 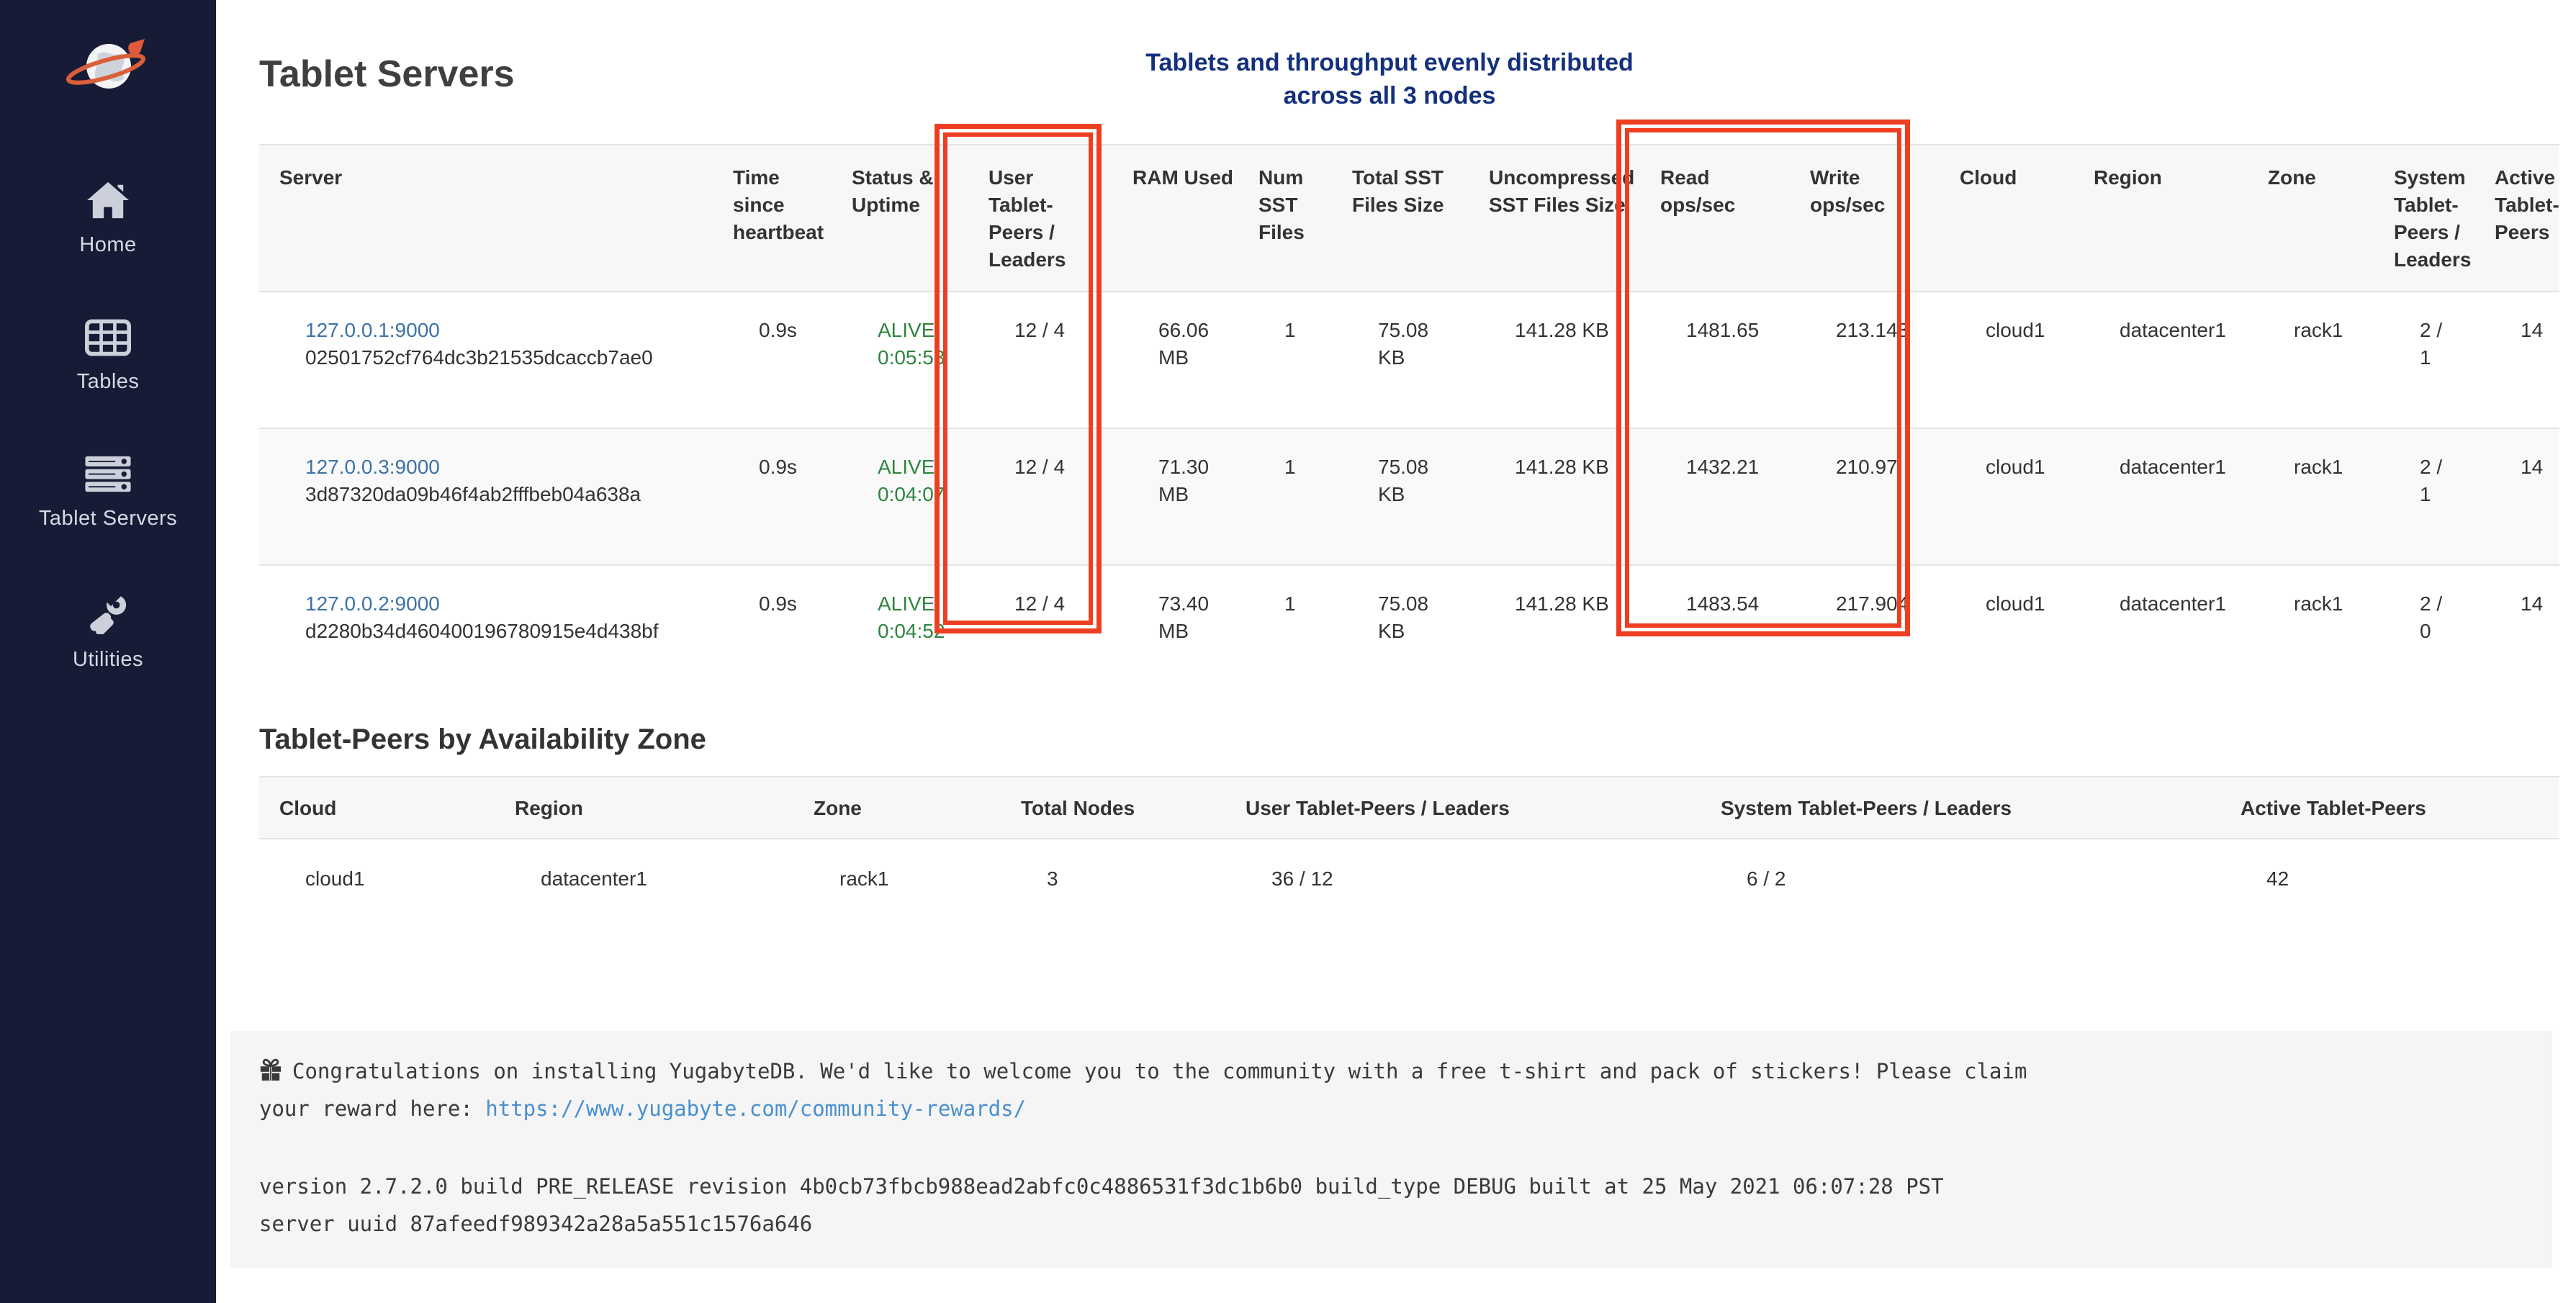 I want to click on server-link: 127.0.0.1:9000, so click(x=372, y=330).